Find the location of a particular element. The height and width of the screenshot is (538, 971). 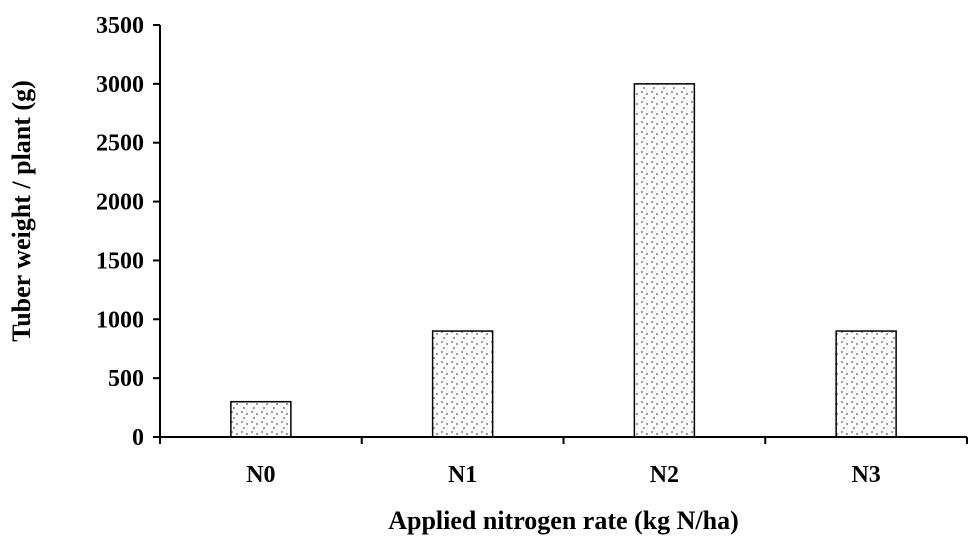

y-tick-label: 1500 is located at coordinates (120, 261).